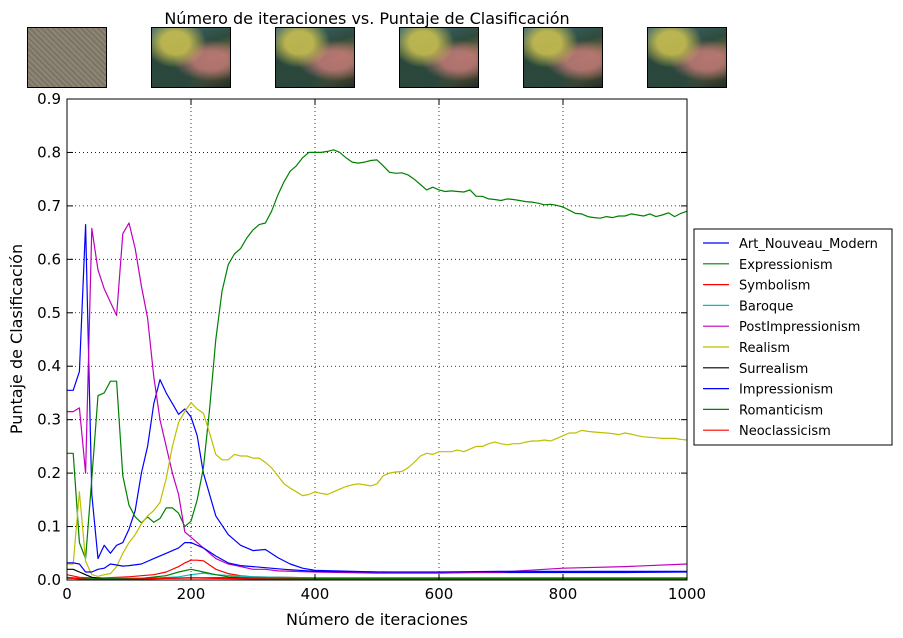 This screenshot has height=638, width=903. I want to click on thumbnail-noise, so click(67, 57).